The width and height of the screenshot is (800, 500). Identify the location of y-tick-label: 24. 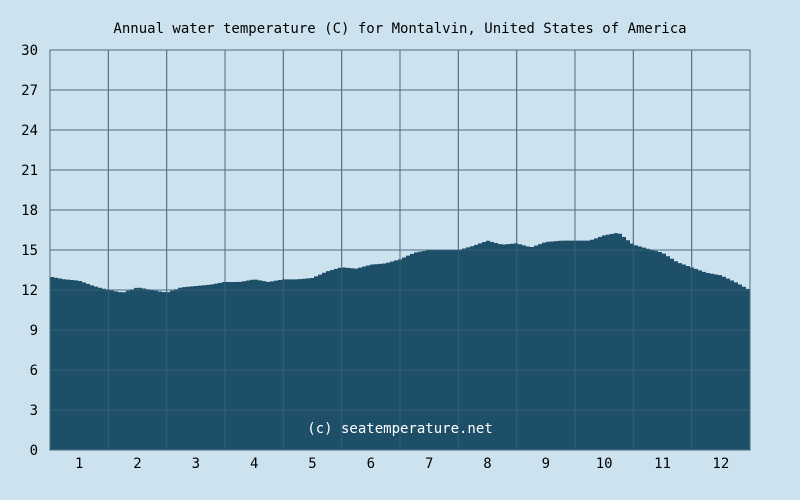
(29, 131).